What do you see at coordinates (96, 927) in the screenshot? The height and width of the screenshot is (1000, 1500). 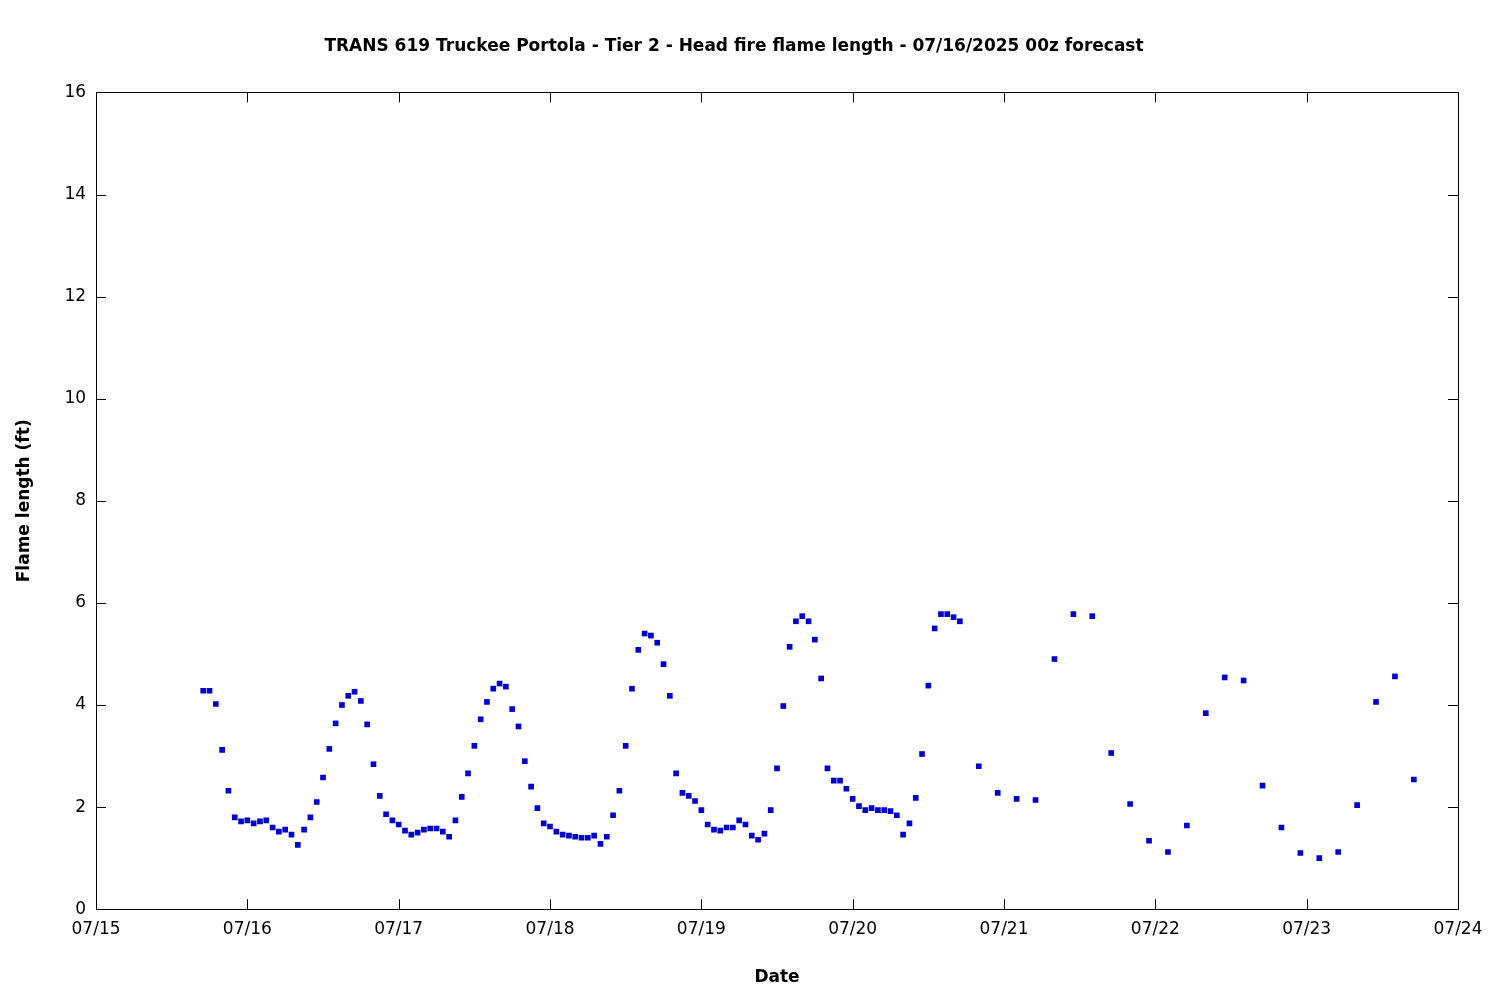 I see `x-tick-label: 07/15` at bounding box center [96, 927].